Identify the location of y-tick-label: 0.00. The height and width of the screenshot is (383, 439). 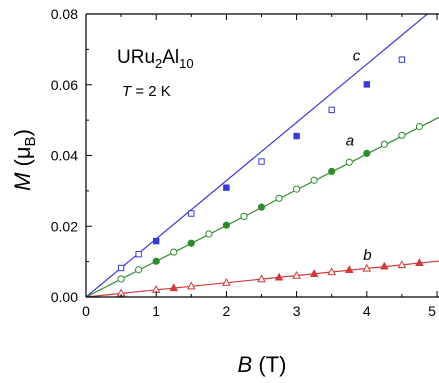
(64, 297).